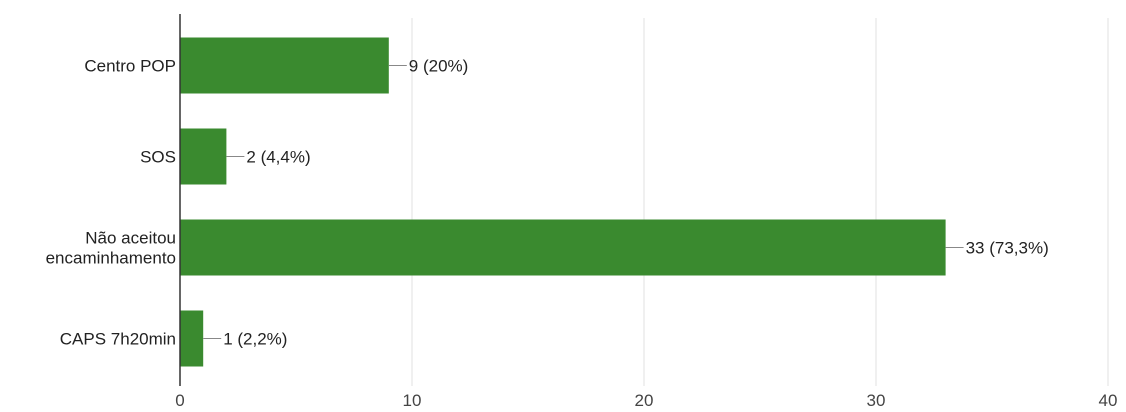 Image resolution: width=1126 pixels, height=412 pixels. What do you see at coordinates (644, 400) in the screenshot?
I see `x-tick-label: 20` at bounding box center [644, 400].